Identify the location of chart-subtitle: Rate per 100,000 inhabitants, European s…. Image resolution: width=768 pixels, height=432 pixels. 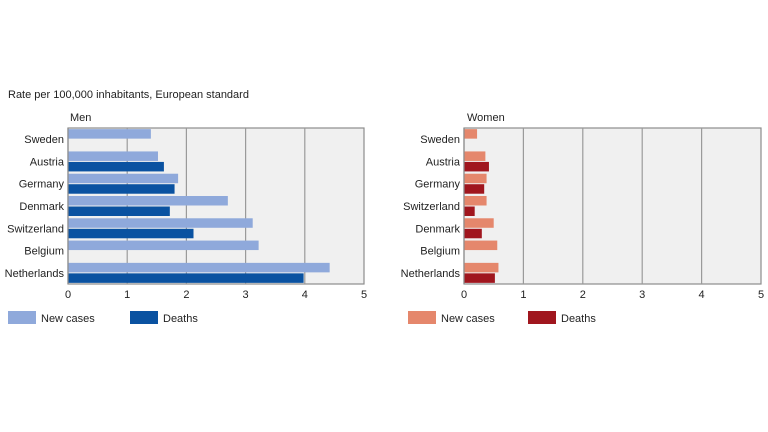
(128, 95).